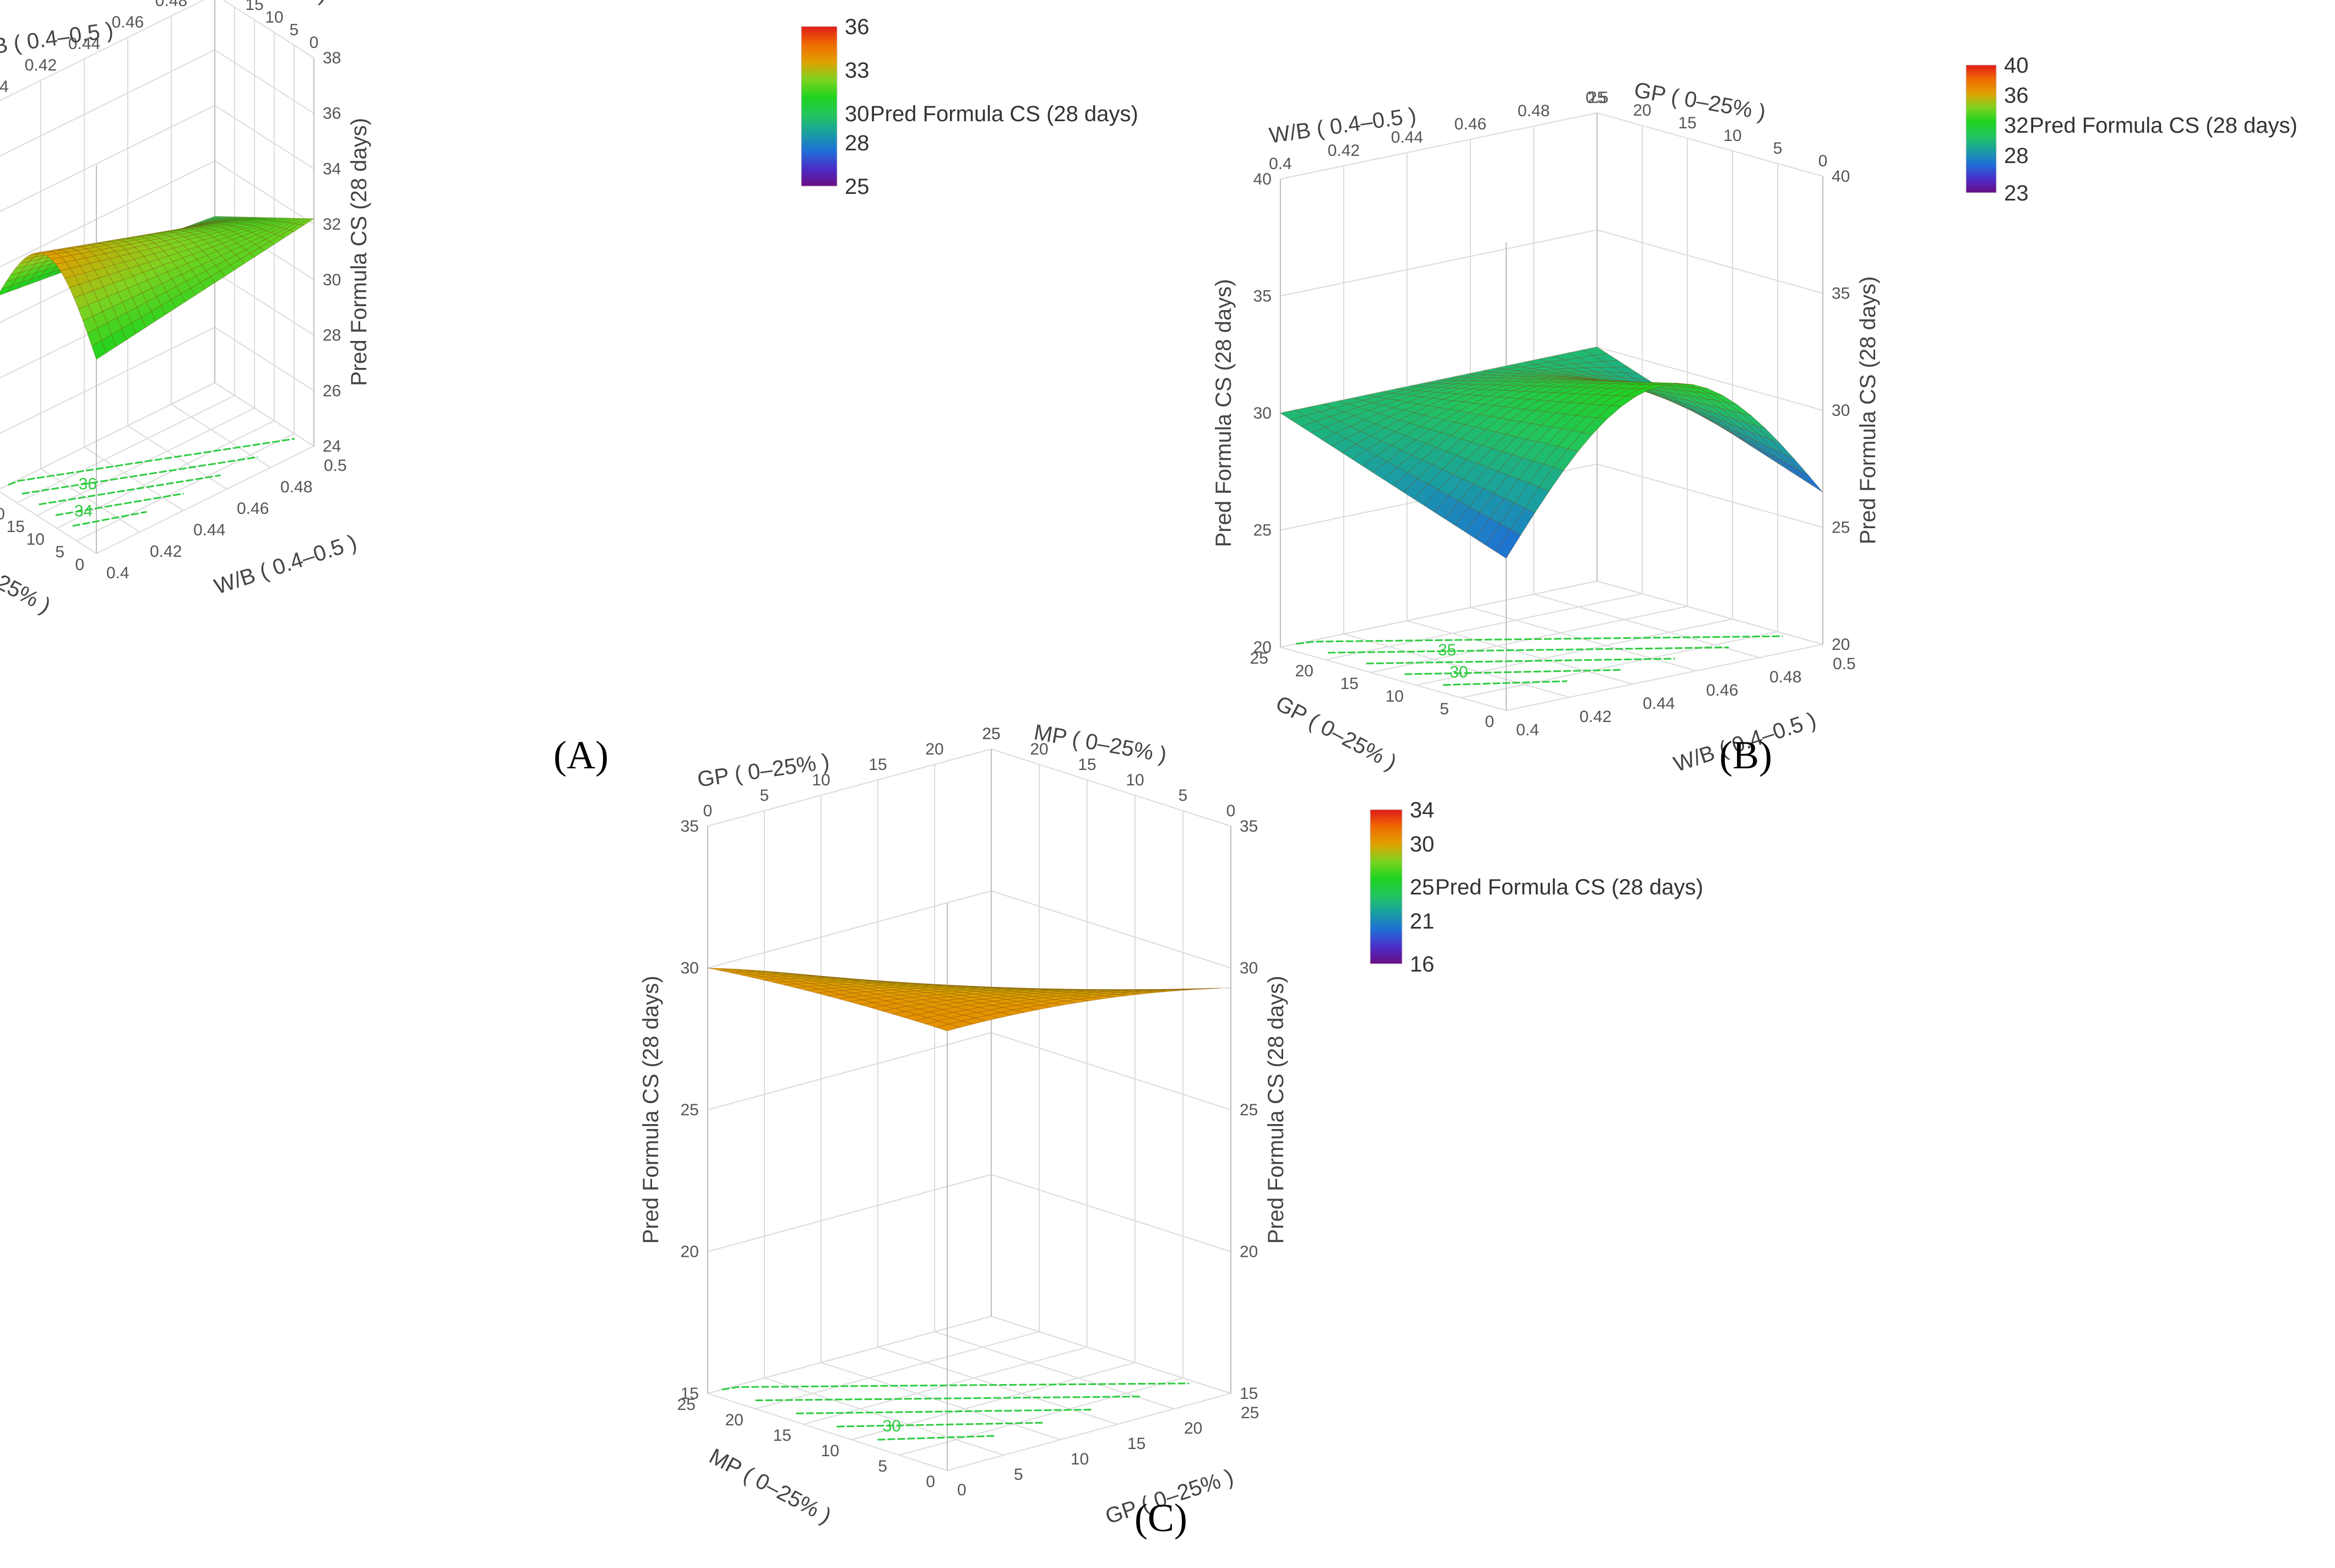 The height and width of the screenshot is (1568, 2335). Describe the element at coordinates (1841, 528) in the screenshot. I see `z-tick-label-right: 25` at that location.